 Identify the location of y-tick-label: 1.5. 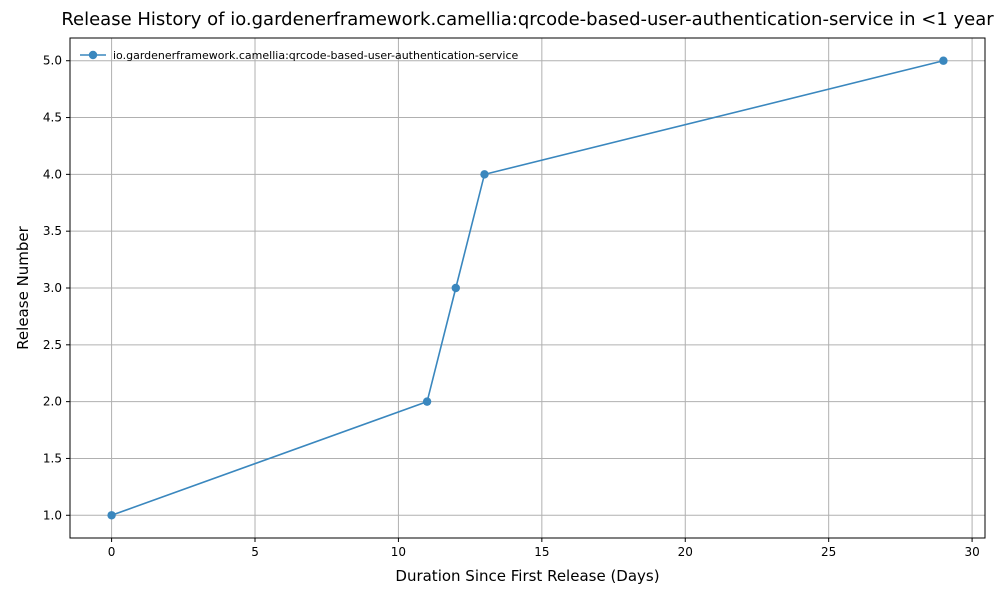
(52, 458).